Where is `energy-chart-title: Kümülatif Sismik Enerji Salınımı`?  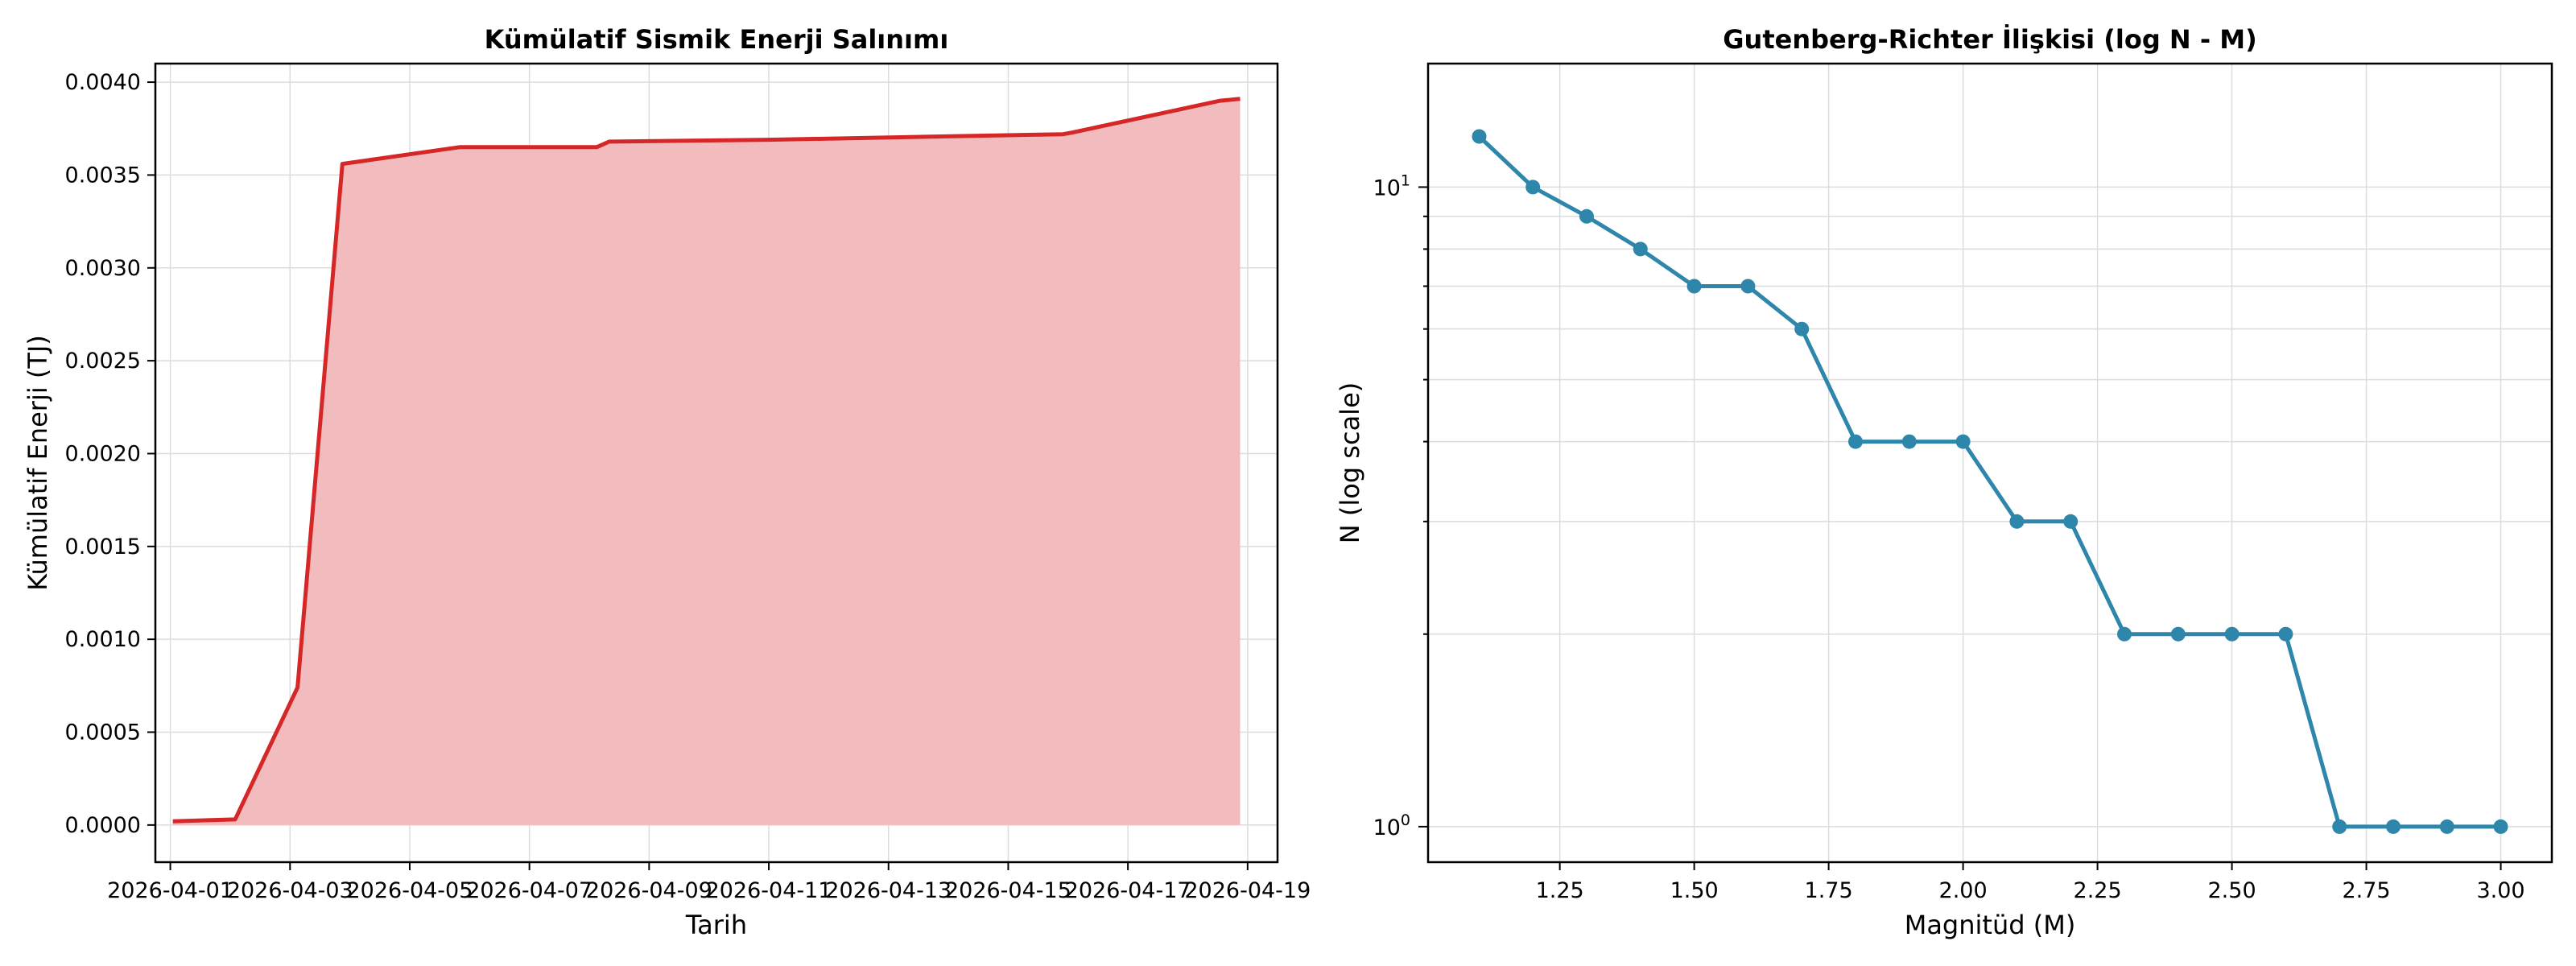 energy-chart-title: Kümülatif Sismik Enerji Salınımı is located at coordinates (717, 39).